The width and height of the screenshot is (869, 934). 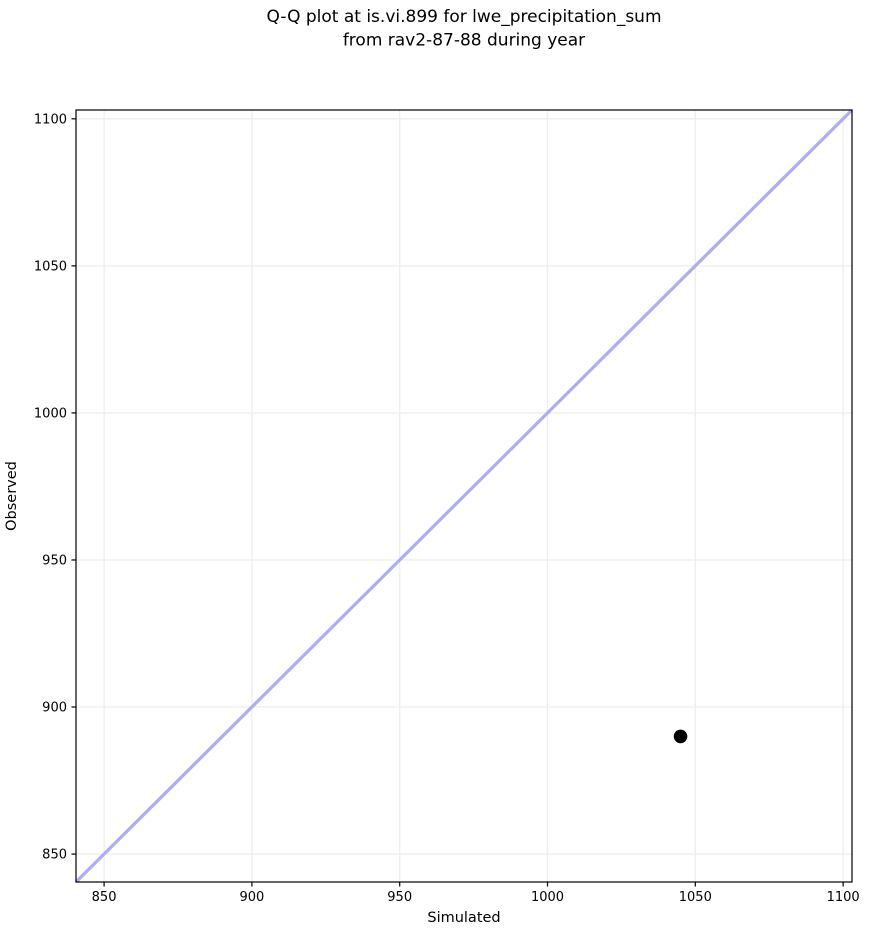 What do you see at coordinates (680, 736) in the screenshot?
I see `data-point` at bounding box center [680, 736].